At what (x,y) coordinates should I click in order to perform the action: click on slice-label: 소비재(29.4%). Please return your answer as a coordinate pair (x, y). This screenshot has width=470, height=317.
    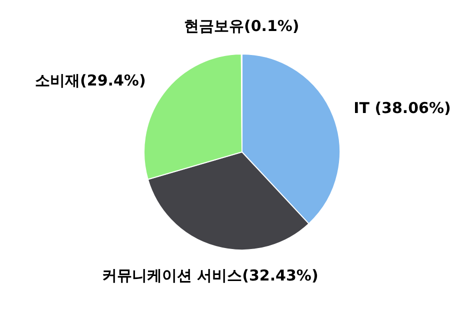
    Looking at the image, I should click on (90, 80).